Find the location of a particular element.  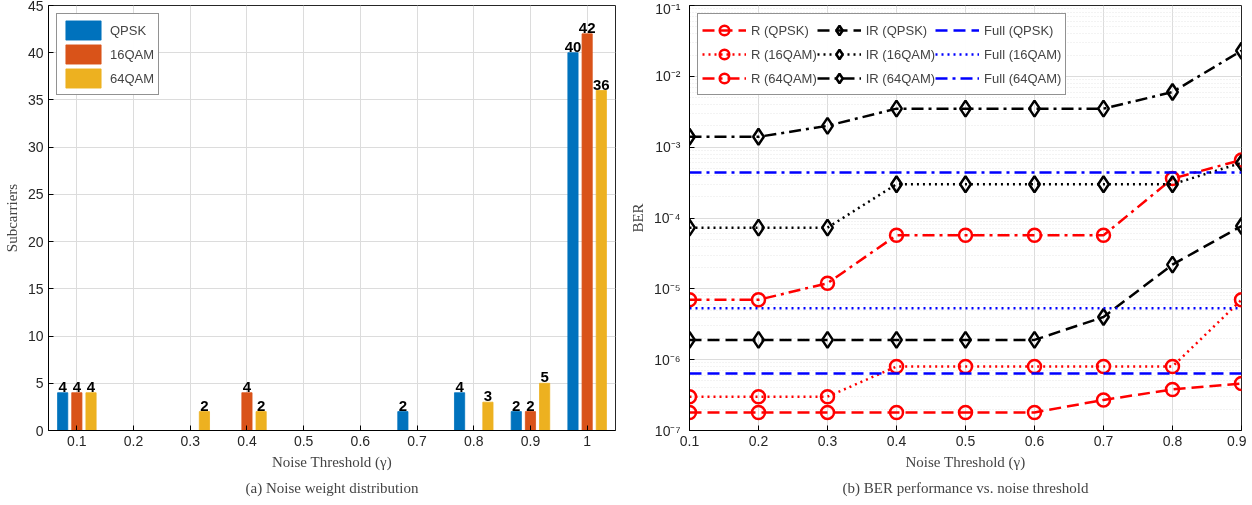

legend-label: IR (16QAM) is located at coordinates (900, 54).